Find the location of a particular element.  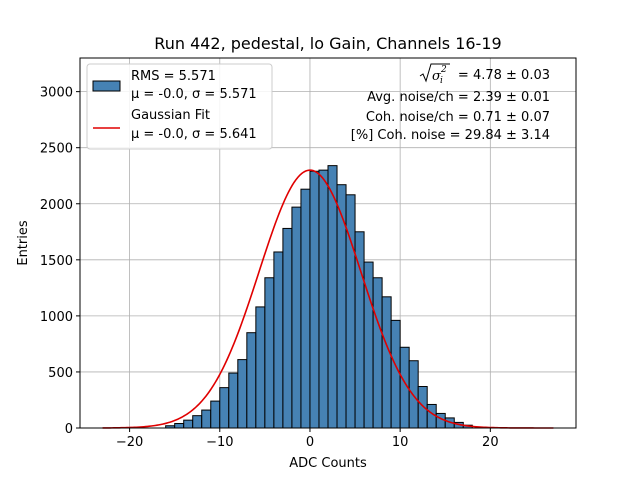

y-tick-label: 3000 is located at coordinates (56, 93).